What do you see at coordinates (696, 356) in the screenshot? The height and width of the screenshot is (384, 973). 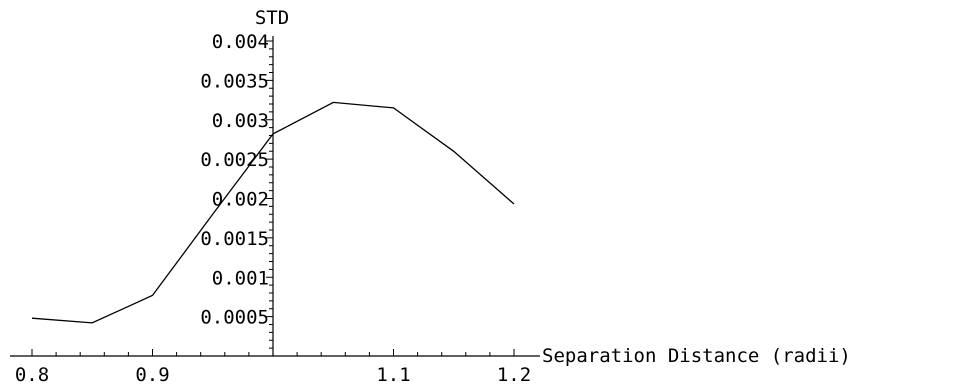 I see `x-axis-label: Separation Distance (radii)` at bounding box center [696, 356].